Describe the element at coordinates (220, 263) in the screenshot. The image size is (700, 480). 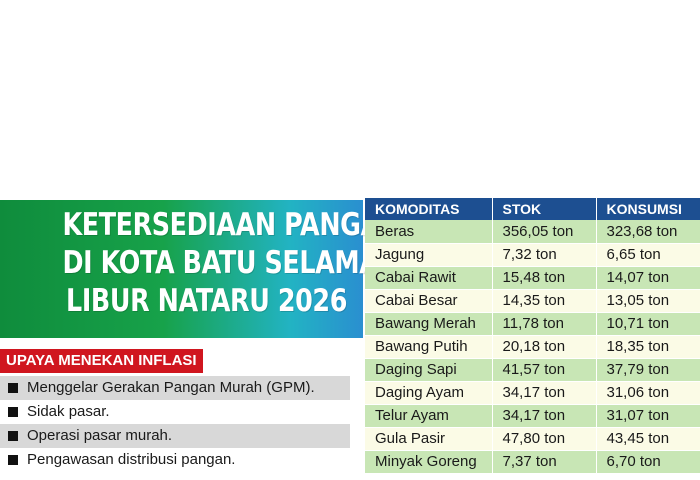
I see `headline-line-2: DI KOTA BATU SELAMA` at that location.